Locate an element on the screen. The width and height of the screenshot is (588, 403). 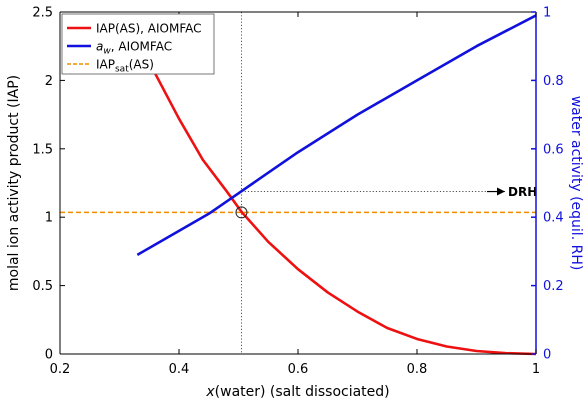
y-right-tick-label: 0.2 is located at coordinates (553, 286).